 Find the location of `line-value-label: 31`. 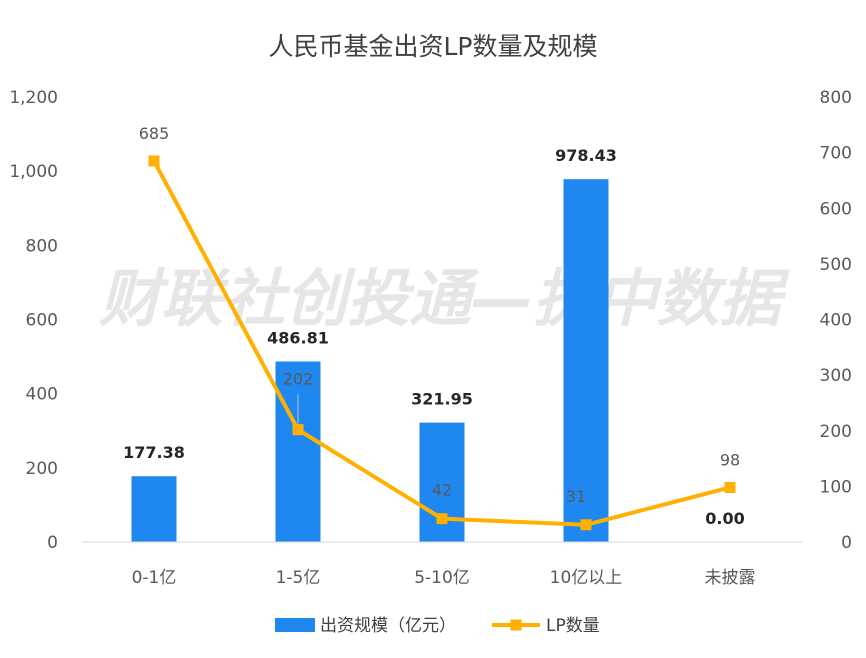

line-value-label: 31 is located at coordinates (576, 496).